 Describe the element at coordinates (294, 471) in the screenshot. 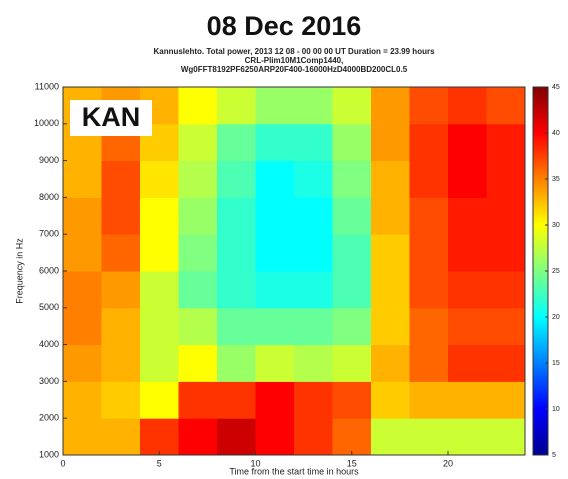

I see `x-axis-label: Time from the start time in hours` at that location.